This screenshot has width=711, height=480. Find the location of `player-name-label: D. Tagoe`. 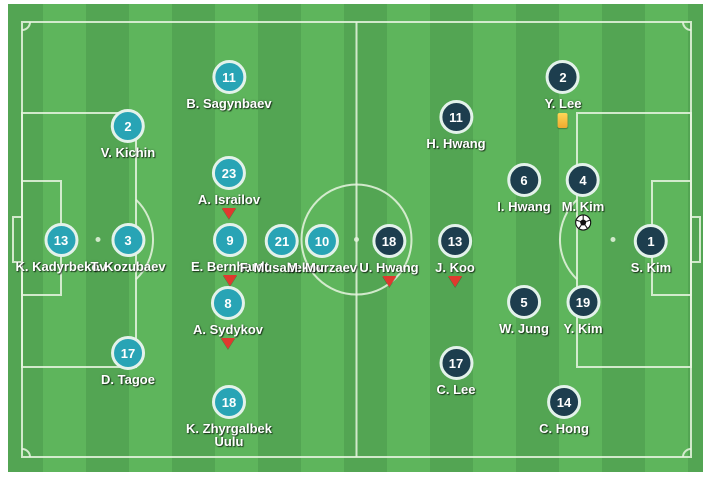

player-name-label: D. Tagoe is located at coordinates (128, 379).